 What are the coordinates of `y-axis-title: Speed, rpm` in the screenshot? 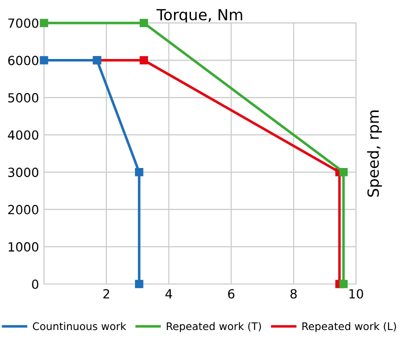 It's located at (374, 153).